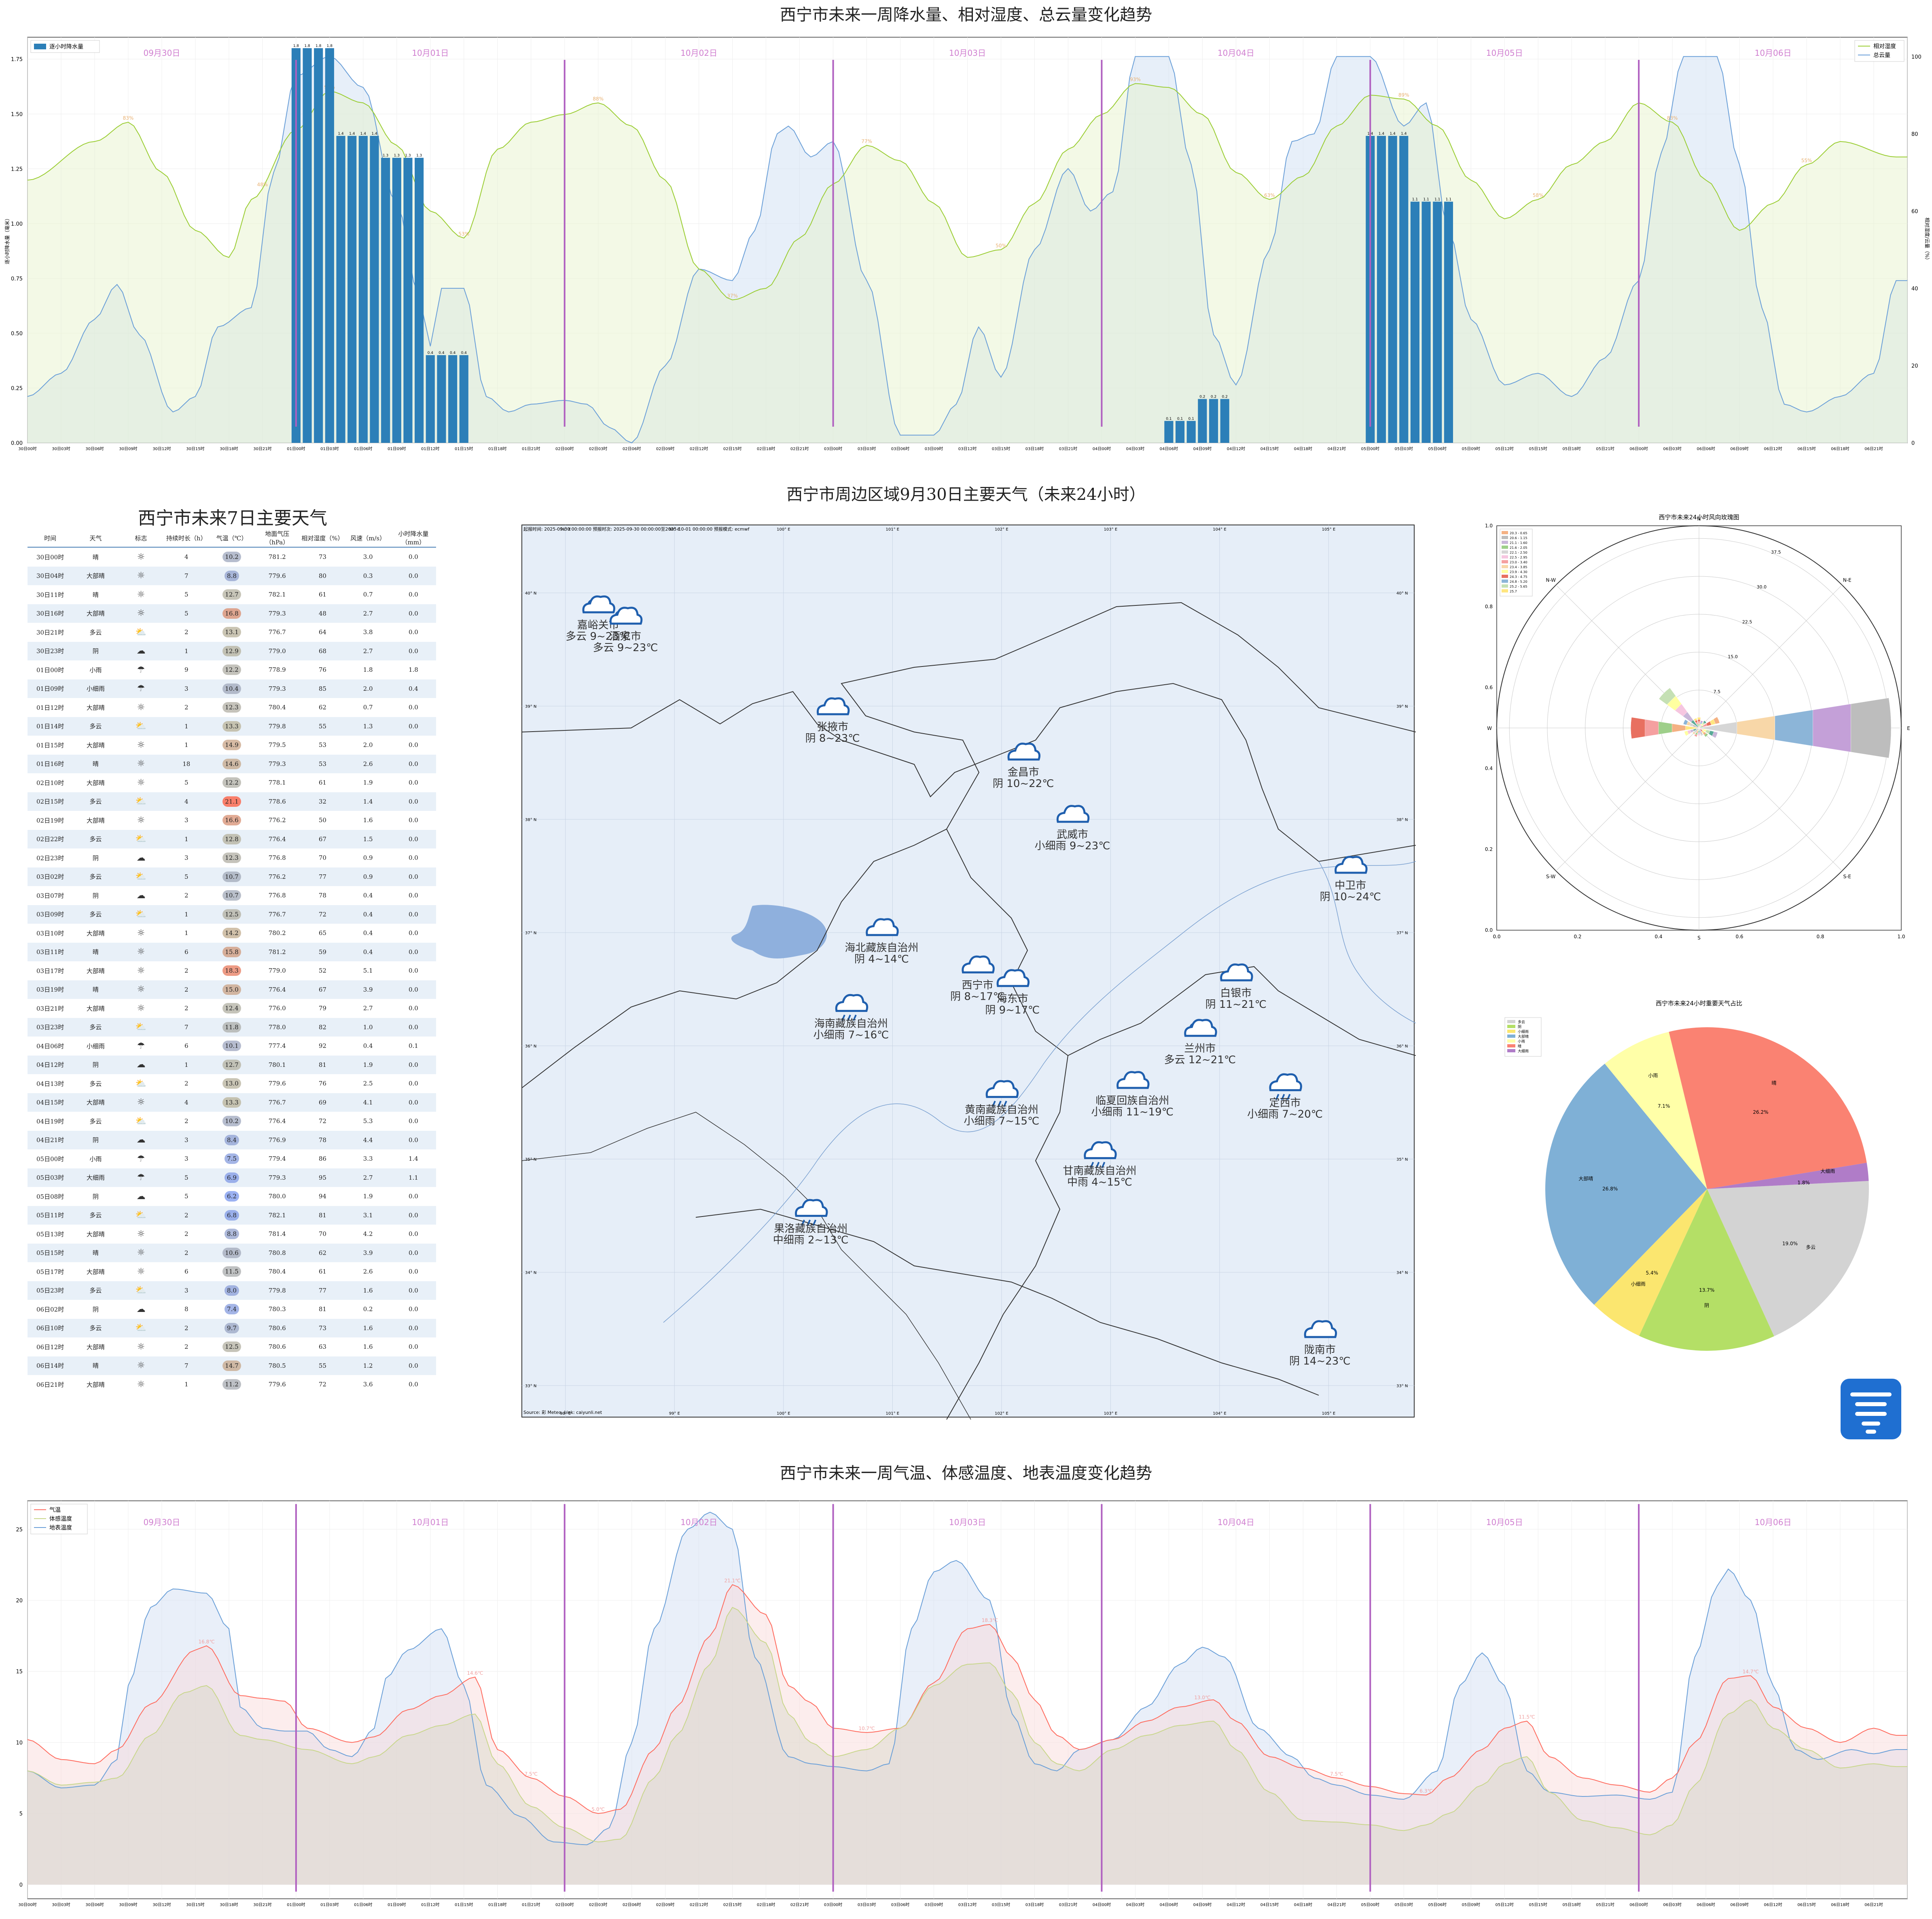  What do you see at coordinates (232, 876) in the screenshot?
I see `temperature-cell: 10.7` at bounding box center [232, 876].